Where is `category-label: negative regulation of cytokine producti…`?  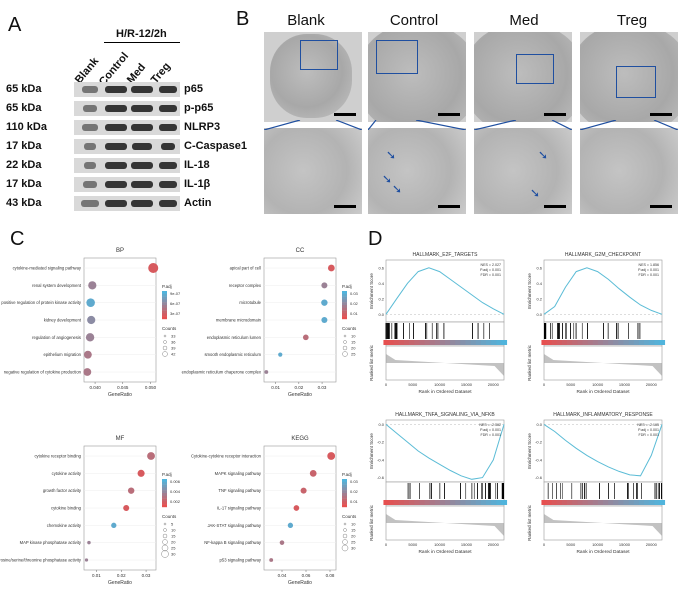
category-label: negative regulation of cytokine producti… is located at coordinates (43, 372).